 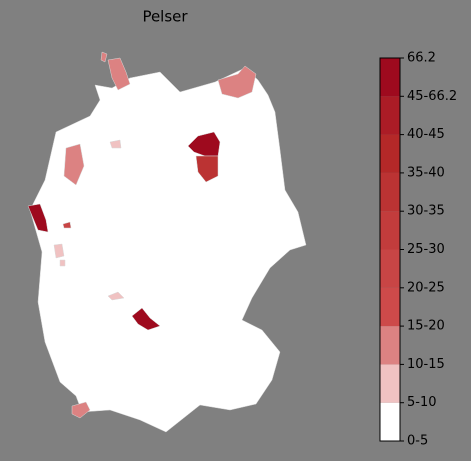 I want to click on colorbar-label: 0-5, so click(x=417, y=441).